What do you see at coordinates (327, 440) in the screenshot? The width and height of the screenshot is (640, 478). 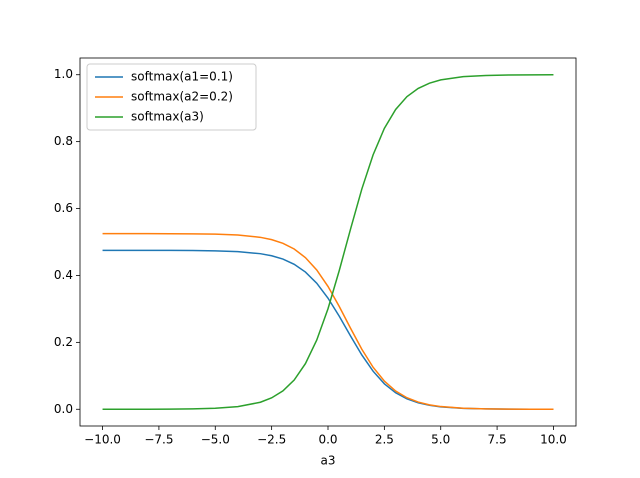 I see `x-tick-label: 0.0` at bounding box center [327, 440].